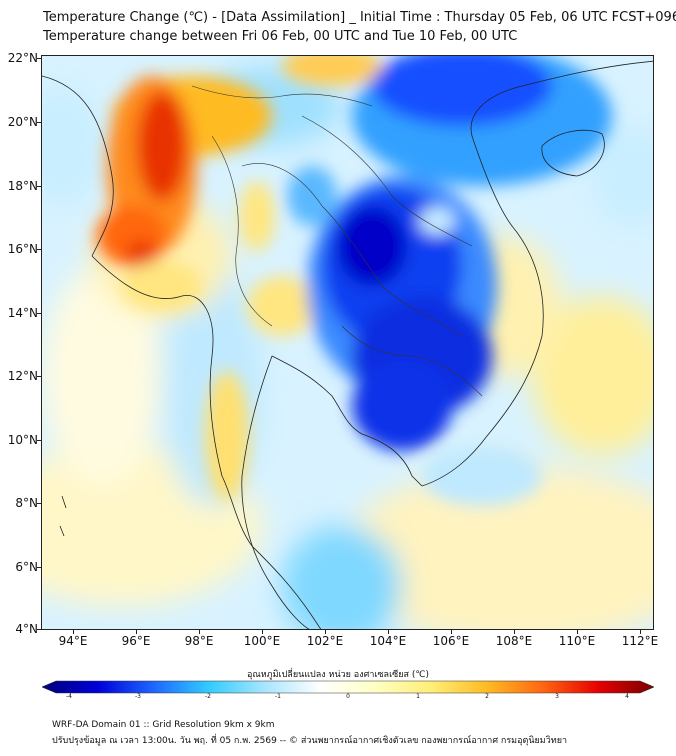 The height and width of the screenshot is (756, 676). What do you see at coordinates (577, 641) in the screenshot?
I see `lon-label: 110°E` at bounding box center [577, 641].